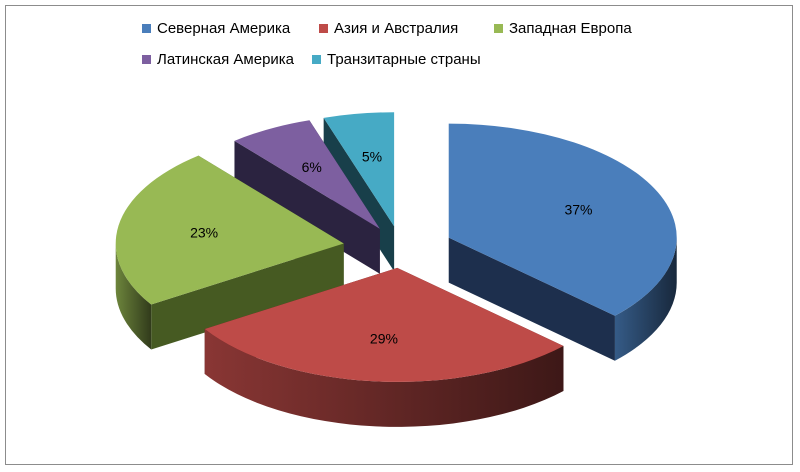 Image resolution: width=800 pixels, height=472 pixels. I want to click on legend-item: Северная Америка, so click(216, 28).